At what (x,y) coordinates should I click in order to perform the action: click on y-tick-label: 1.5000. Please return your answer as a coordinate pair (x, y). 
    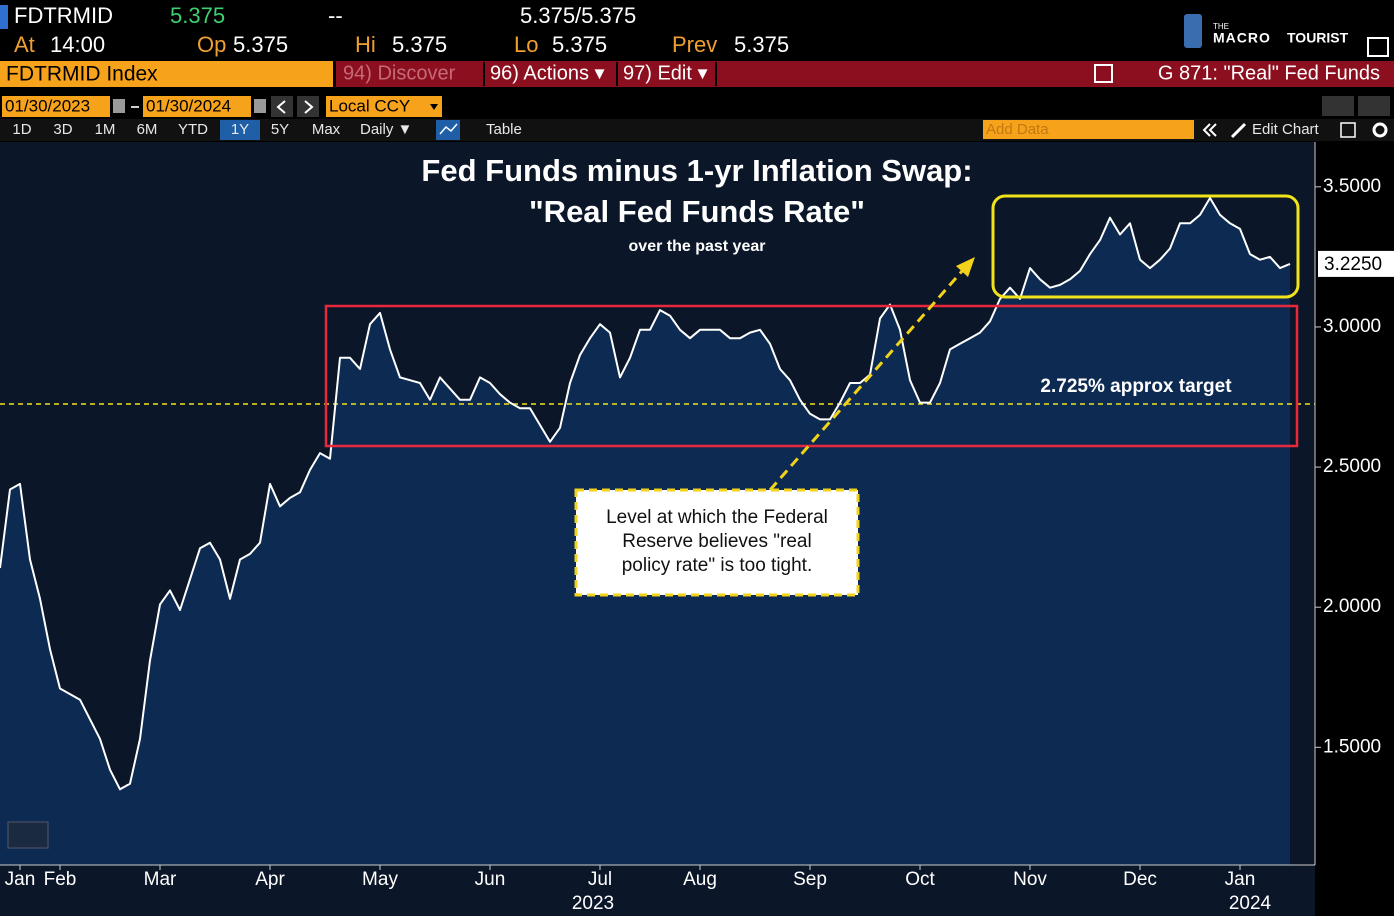
    Looking at the image, I should click on (1352, 746).